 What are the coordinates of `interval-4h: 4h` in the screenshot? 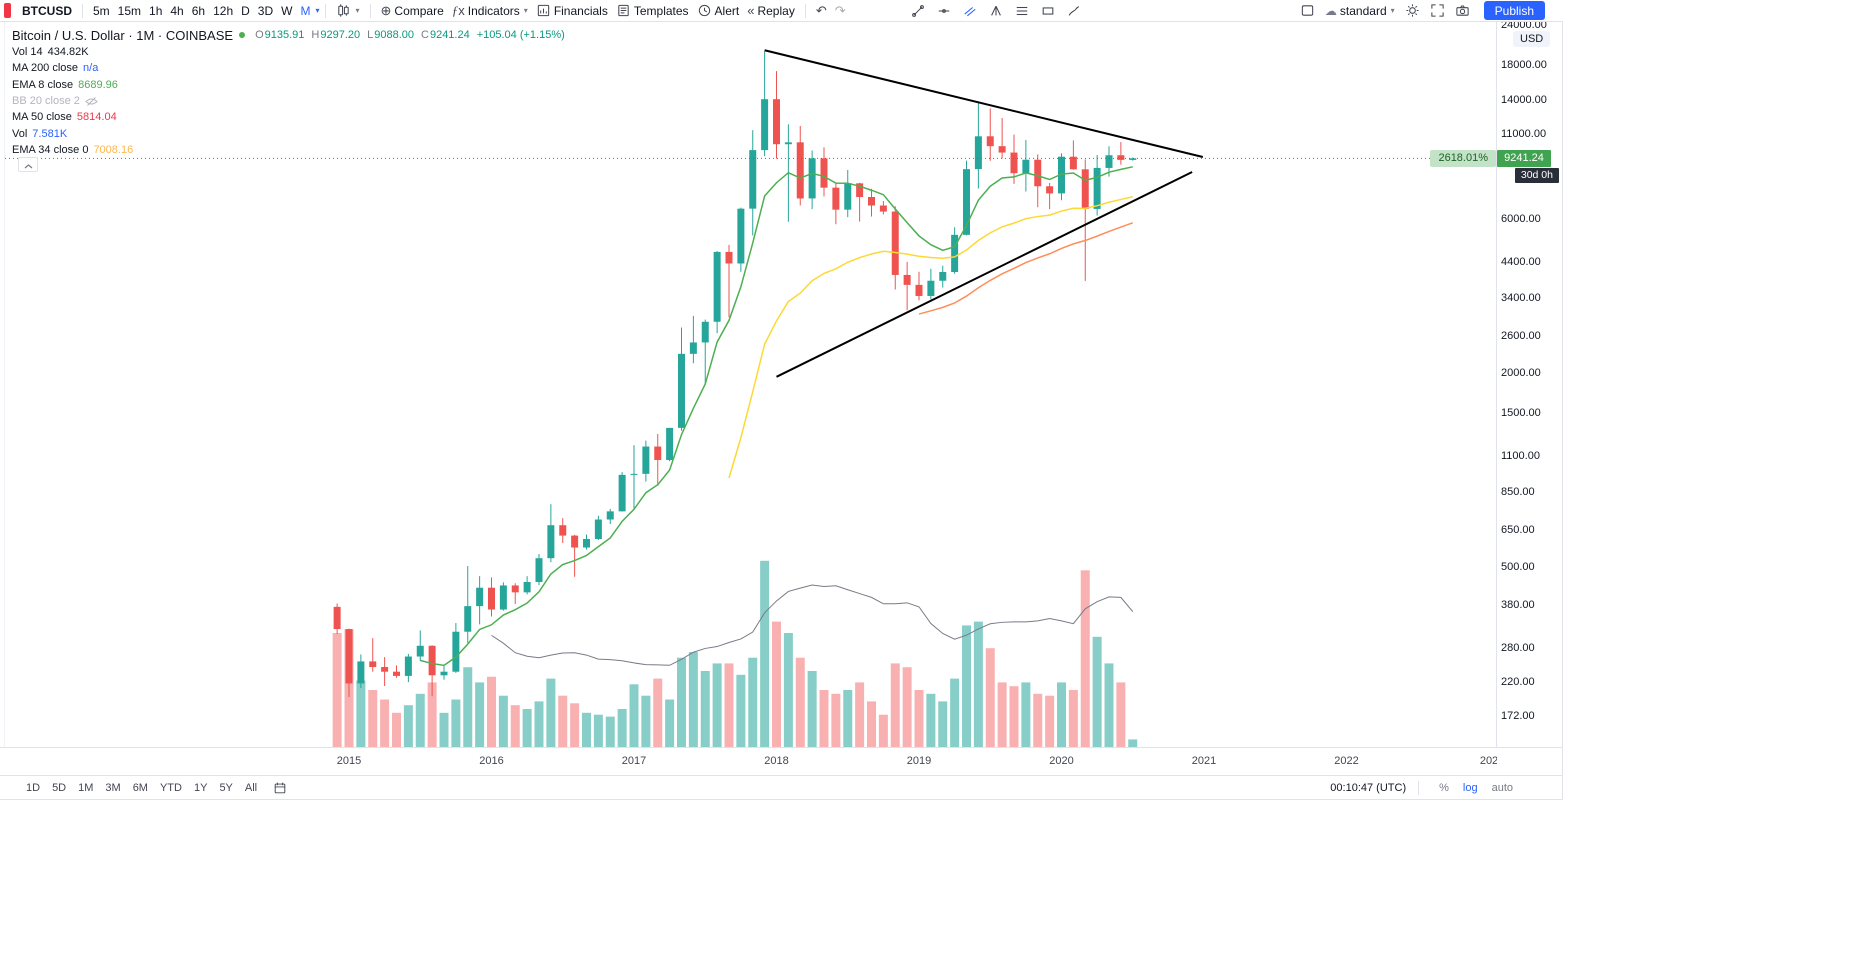 It's located at (177, 10).